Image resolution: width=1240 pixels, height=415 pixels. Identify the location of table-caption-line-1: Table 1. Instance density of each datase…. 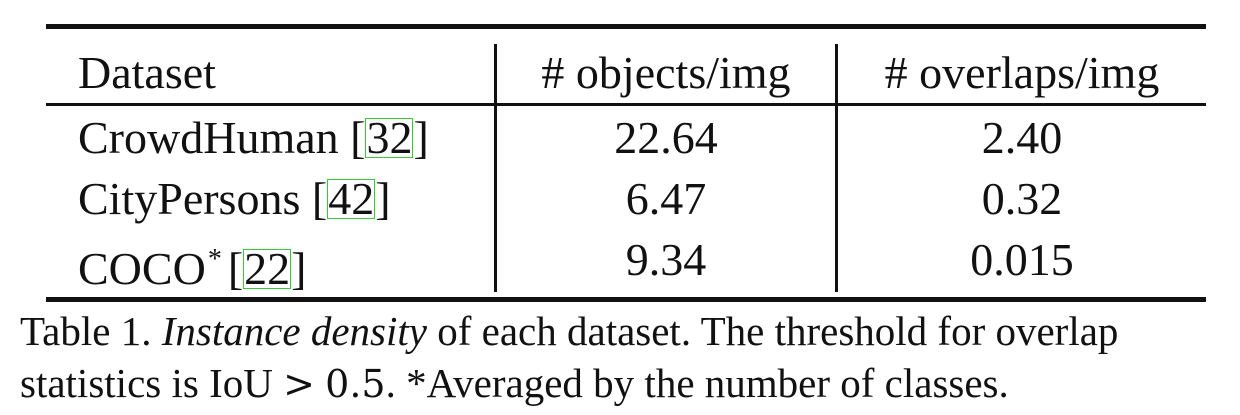
(627, 331).